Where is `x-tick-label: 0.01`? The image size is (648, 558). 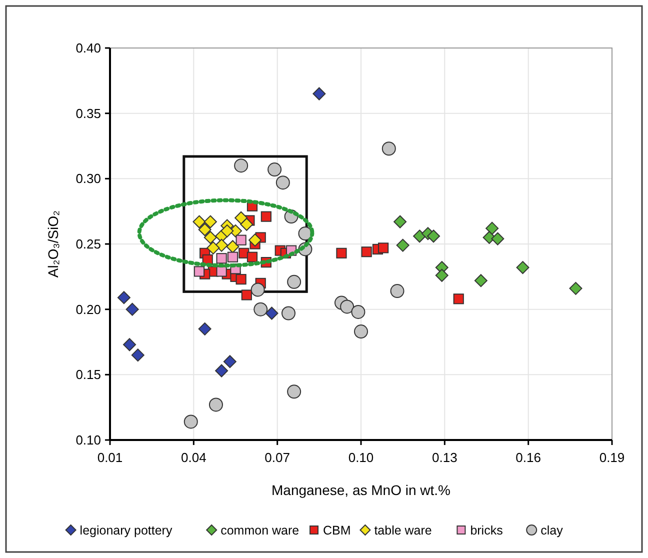 x-tick-label: 0.01 is located at coordinates (110, 457).